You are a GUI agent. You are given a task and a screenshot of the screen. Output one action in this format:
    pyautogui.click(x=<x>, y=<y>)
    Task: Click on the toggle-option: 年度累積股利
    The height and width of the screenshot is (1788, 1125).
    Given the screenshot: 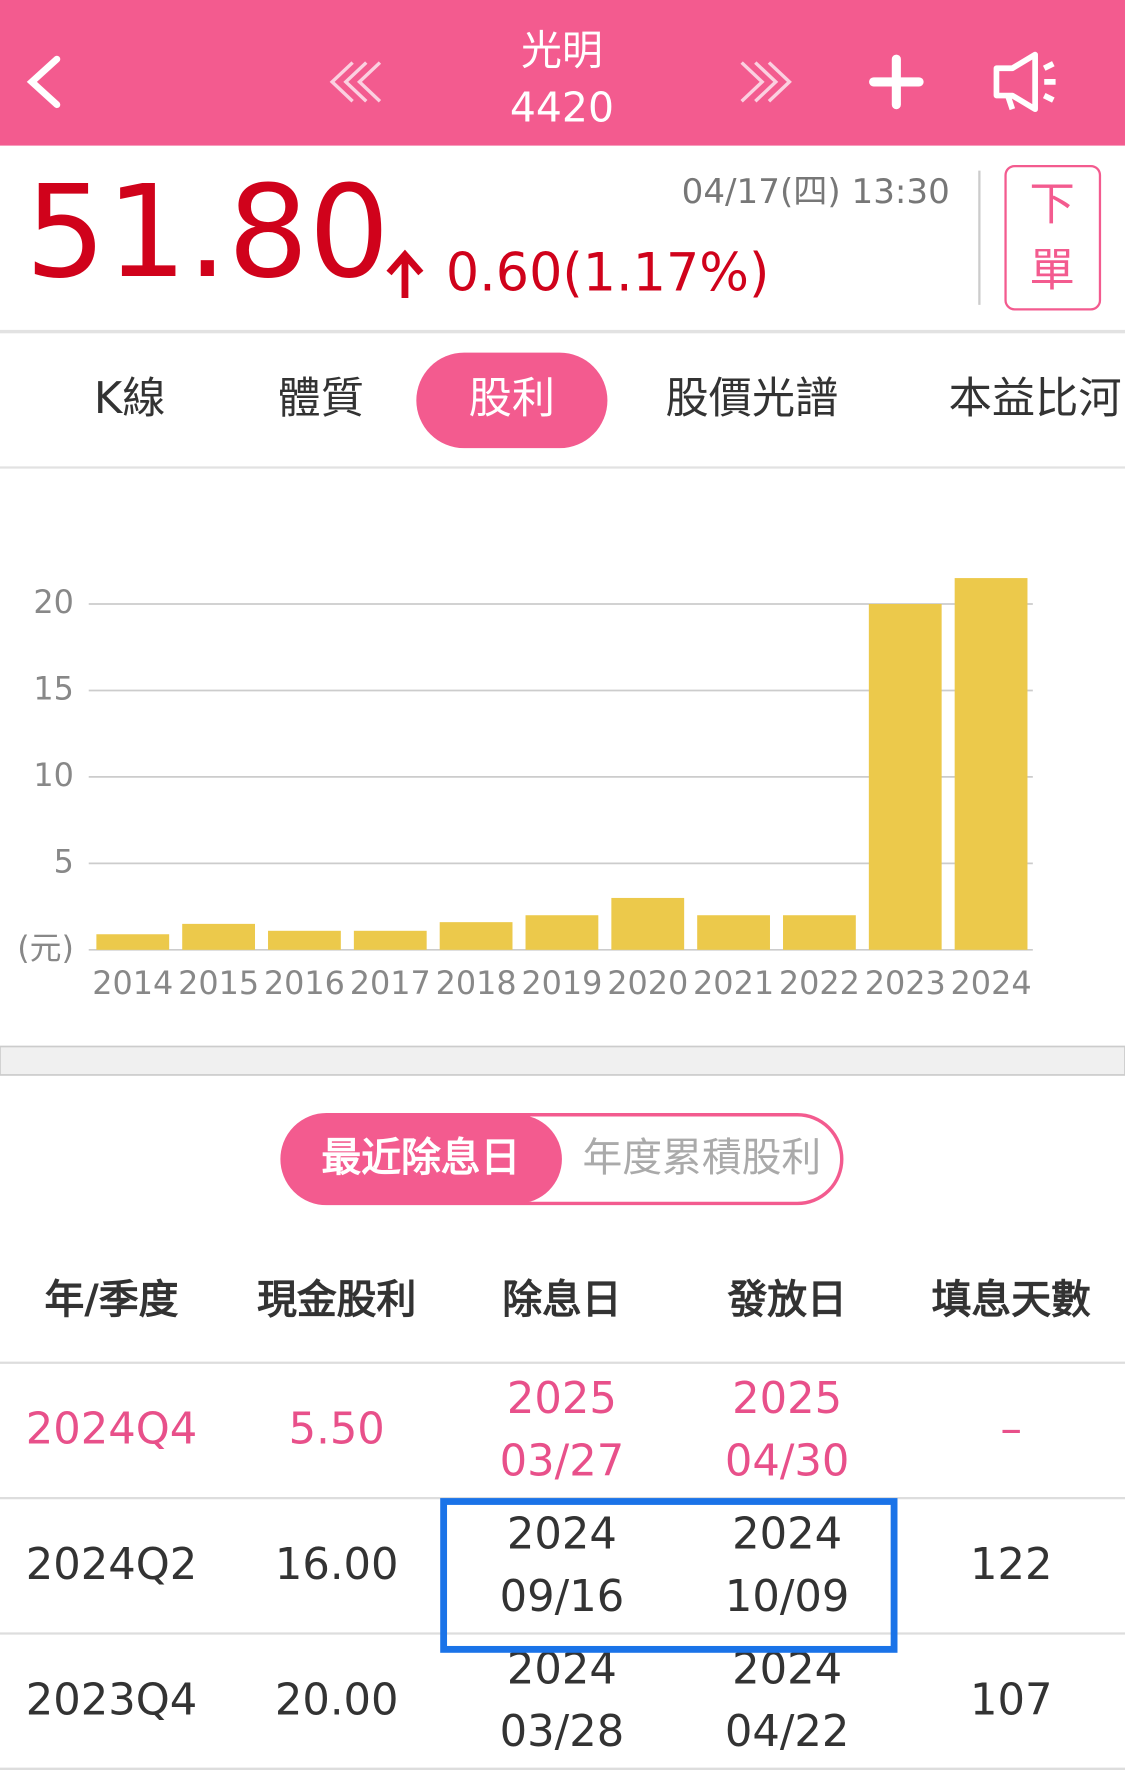 What is the action you would take?
    pyautogui.click(x=701, y=1158)
    